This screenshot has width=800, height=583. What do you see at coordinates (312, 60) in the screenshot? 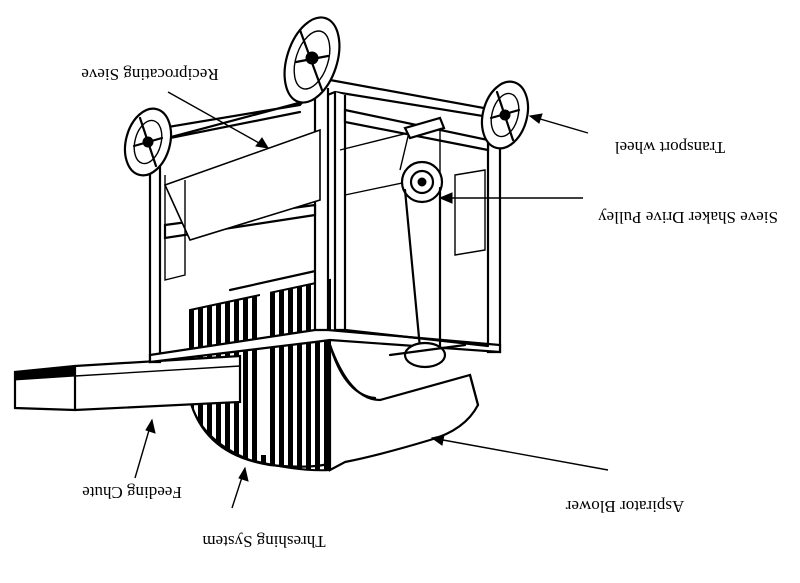
I see `transport-wheel-top` at bounding box center [312, 60].